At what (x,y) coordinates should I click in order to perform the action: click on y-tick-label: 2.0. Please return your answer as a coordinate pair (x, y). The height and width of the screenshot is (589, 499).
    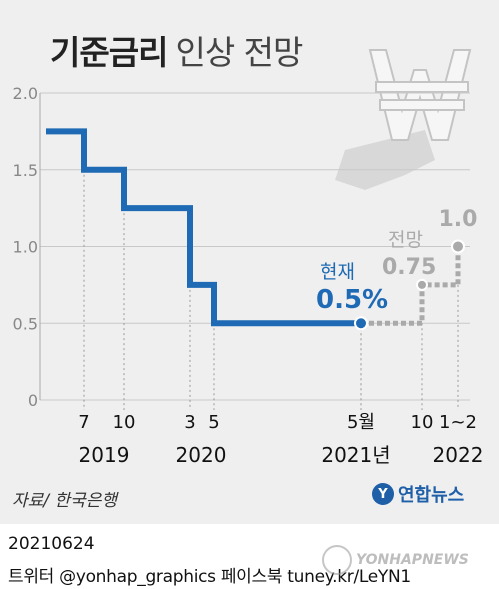
    Looking at the image, I should click on (25, 93).